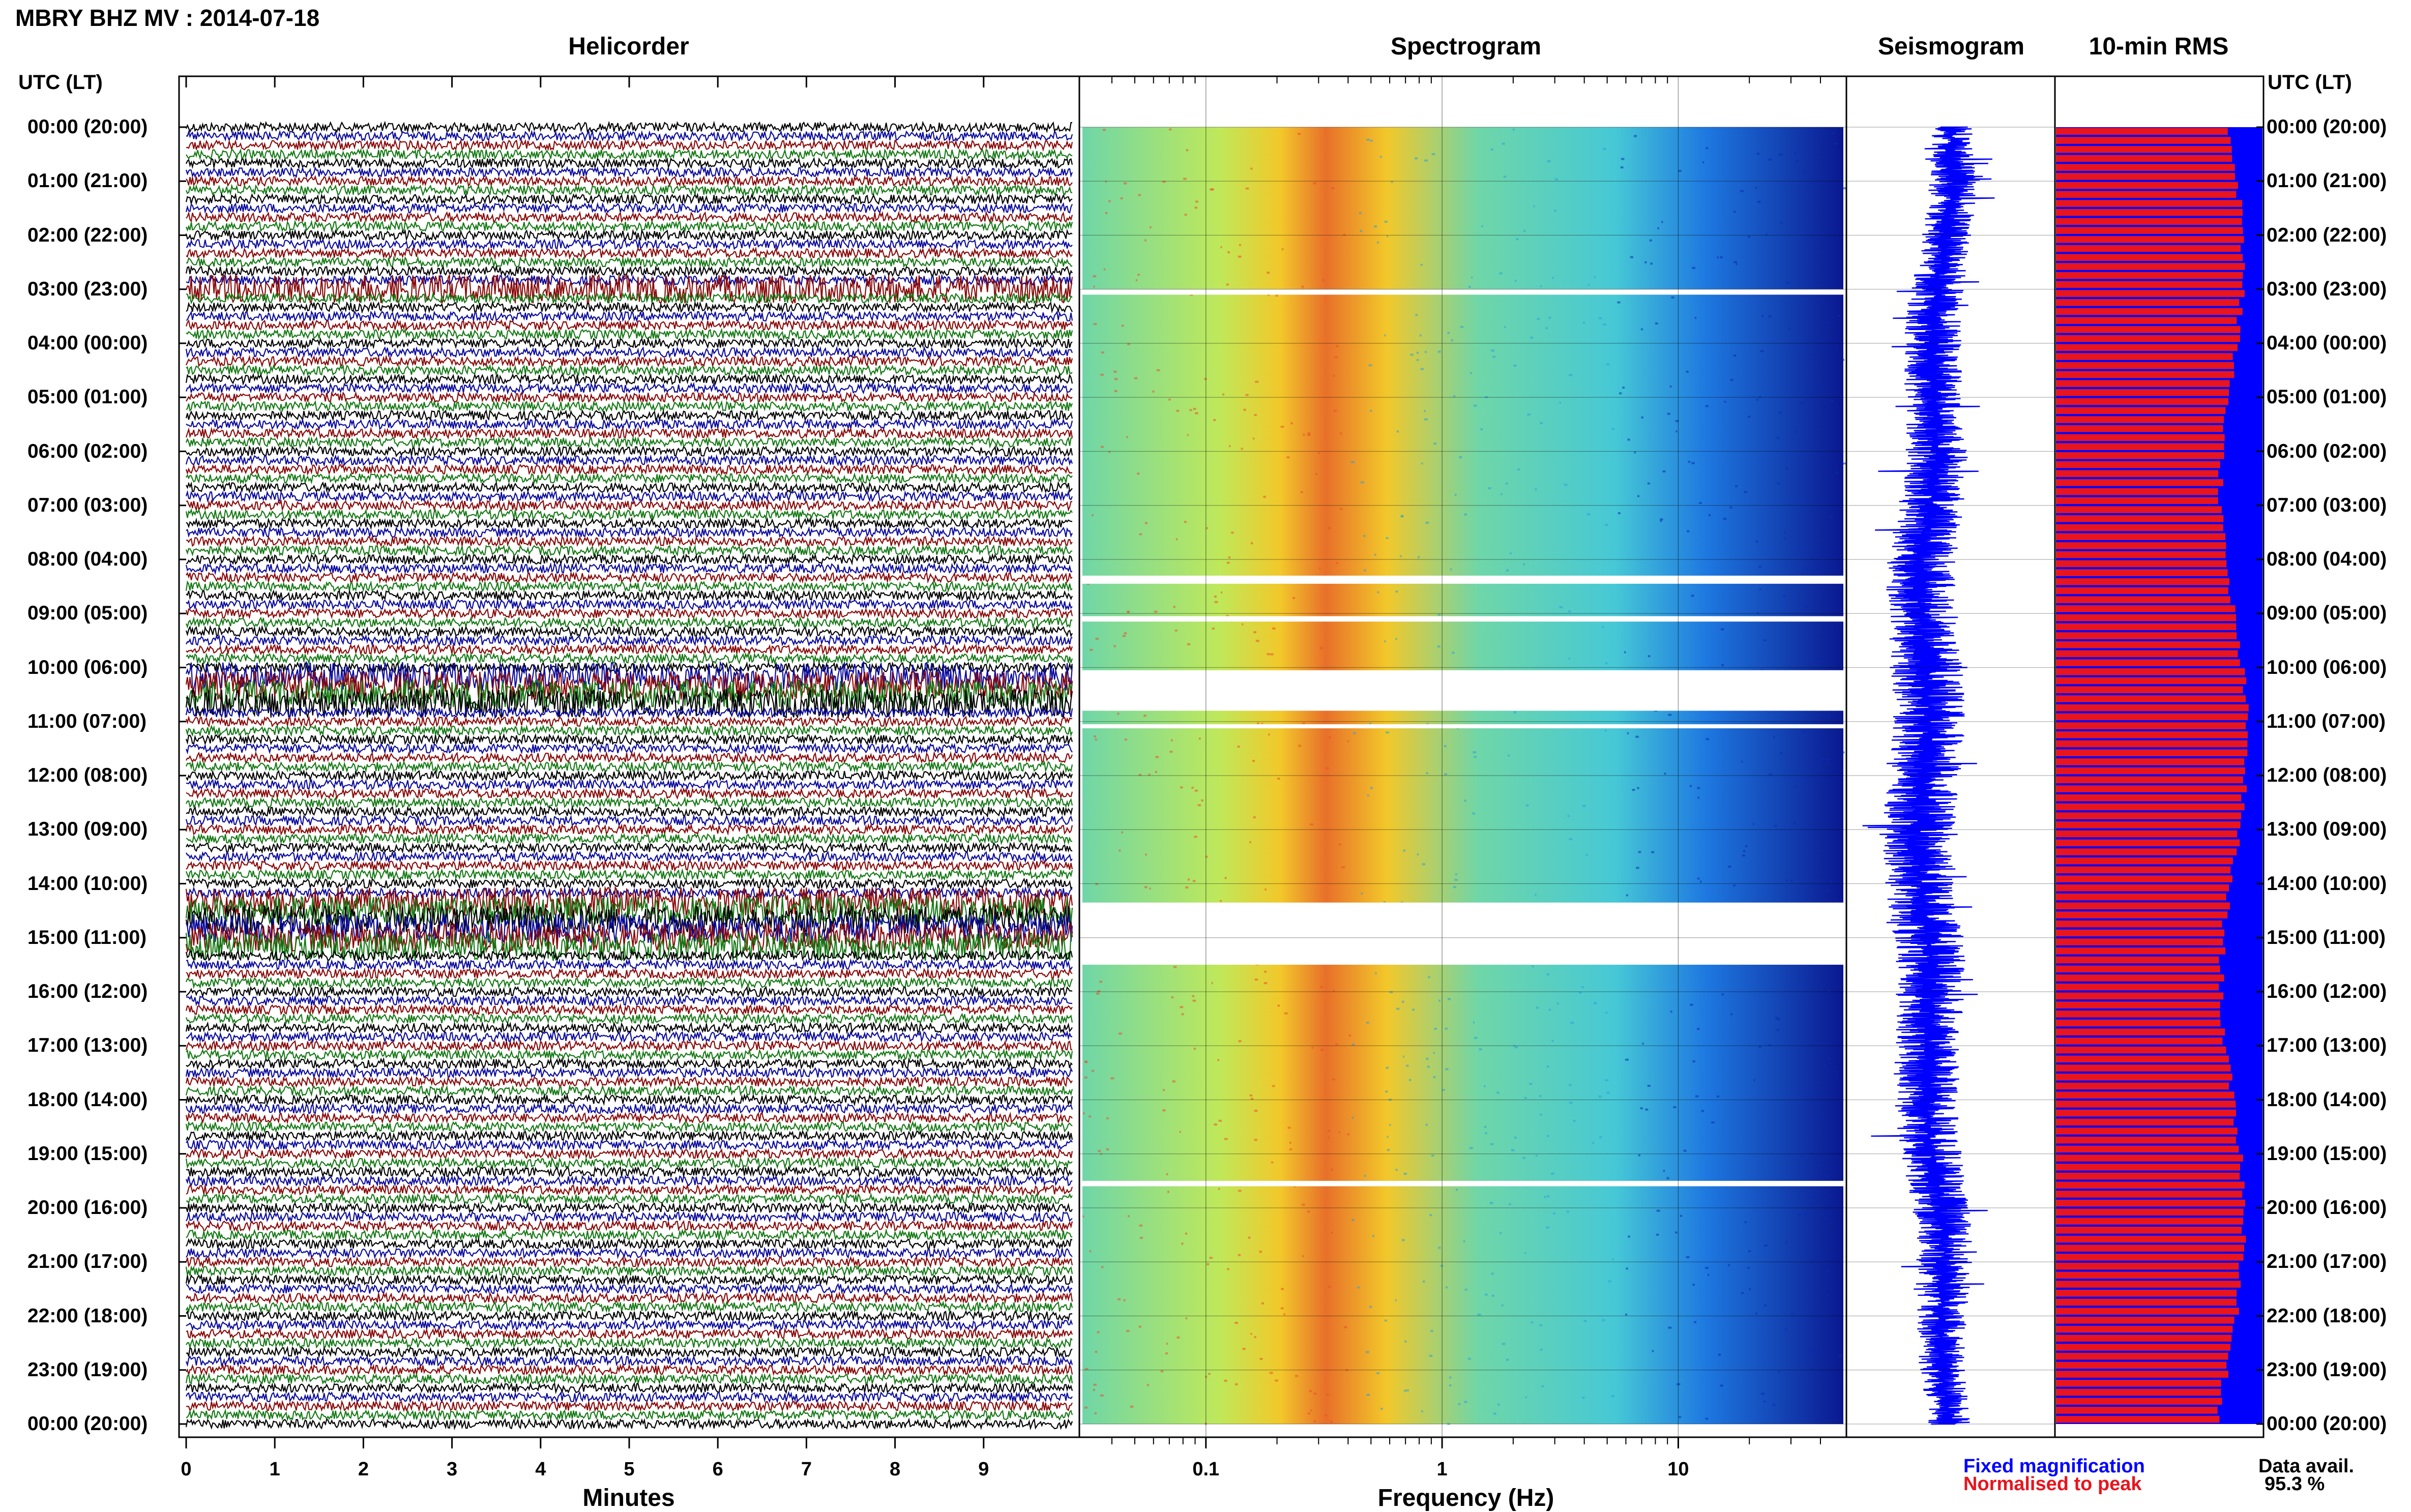 This screenshot has height=1512, width=2411. What do you see at coordinates (87, 775) in the screenshot?
I see `left-time-tick-label: 12:00 (08:00)` at bounding box center [87, 775].